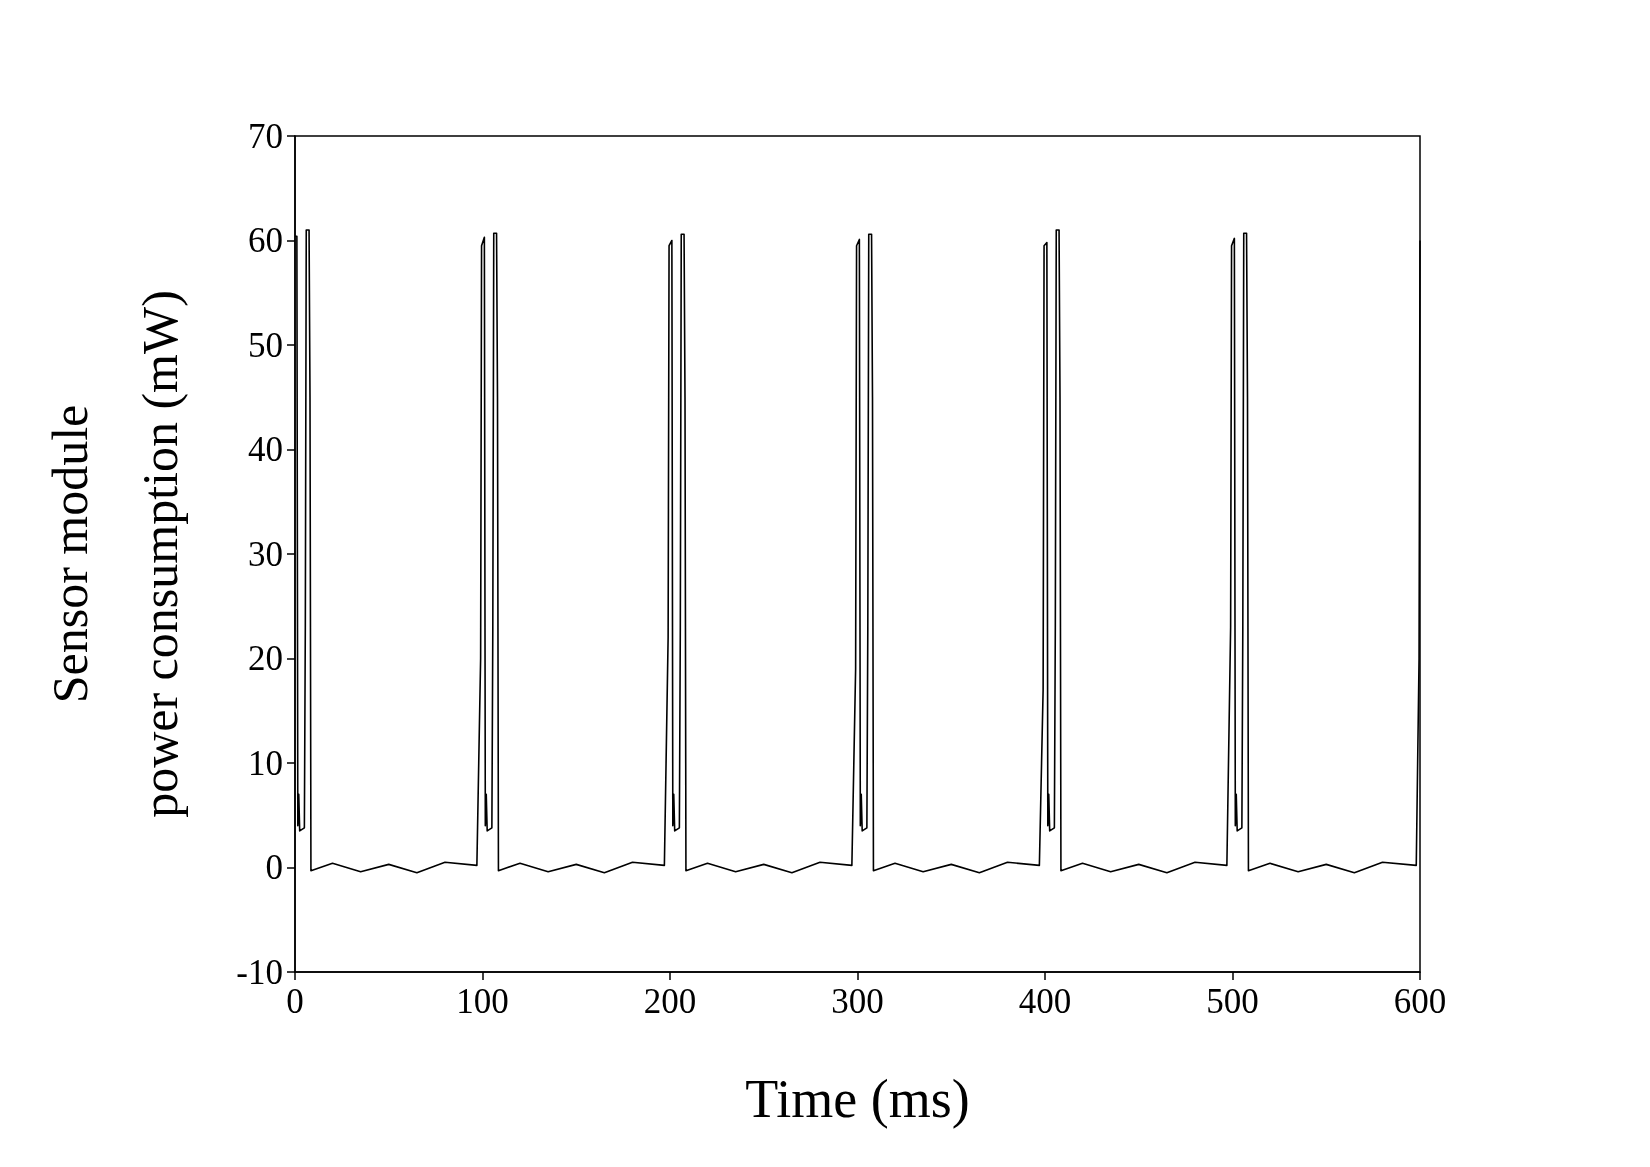  What do you see at coordinates (265, 554) in the screenshot?
I see `y-tick-label: 30` at bounding box center [265, 554].